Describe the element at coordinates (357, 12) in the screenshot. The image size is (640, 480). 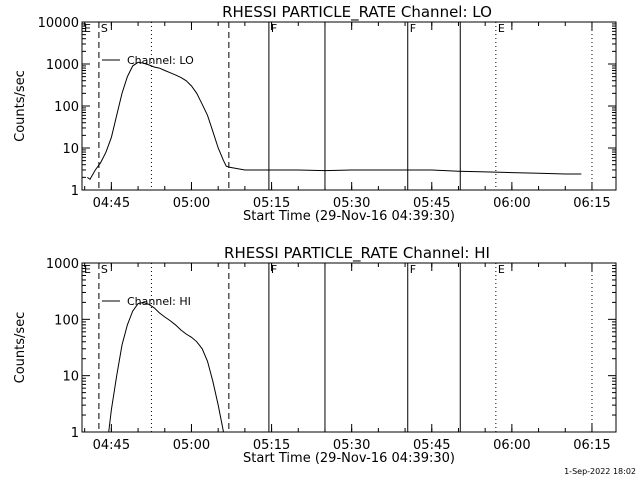
I see `chart-title: RHESSI PARTICLE_RATE Channel: LO` at that location.